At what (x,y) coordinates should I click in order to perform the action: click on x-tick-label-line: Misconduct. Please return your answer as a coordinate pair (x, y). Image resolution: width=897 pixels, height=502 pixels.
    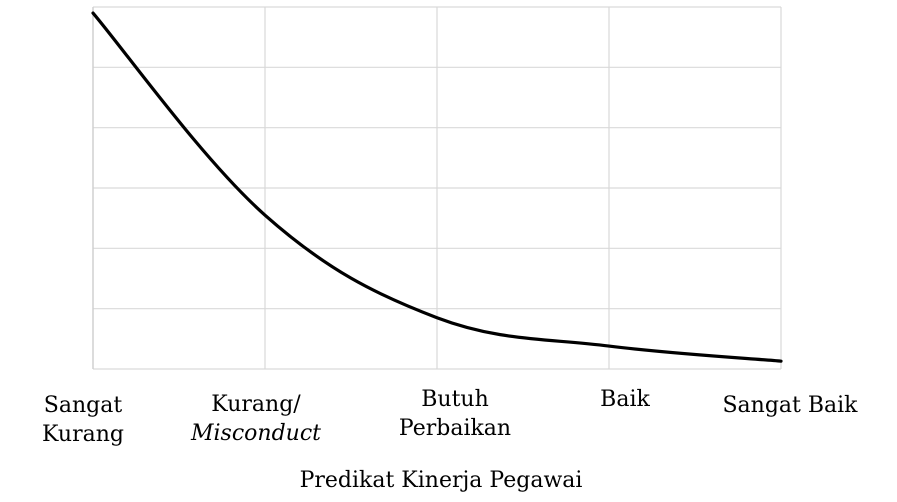
    Looking at the image, I should click on (255, 433).